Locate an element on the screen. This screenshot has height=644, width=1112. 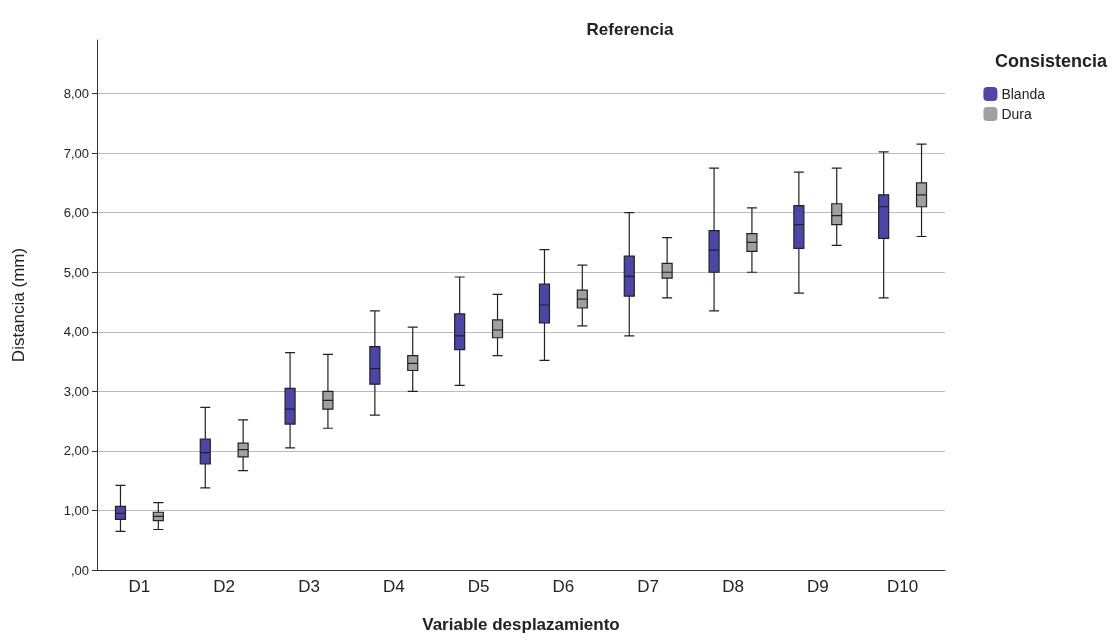
x-tick-label: D5 is located at coordinates (478, 586).